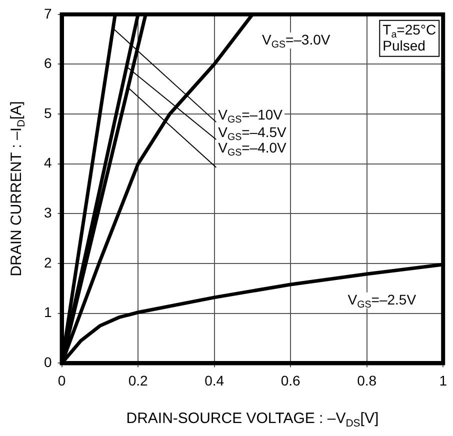 The image size is (453, 436). What do you see at coordinates (367, 380) in the screenshot?
I see `x-tick-label: 0.8` at bounding box center [367, 380].